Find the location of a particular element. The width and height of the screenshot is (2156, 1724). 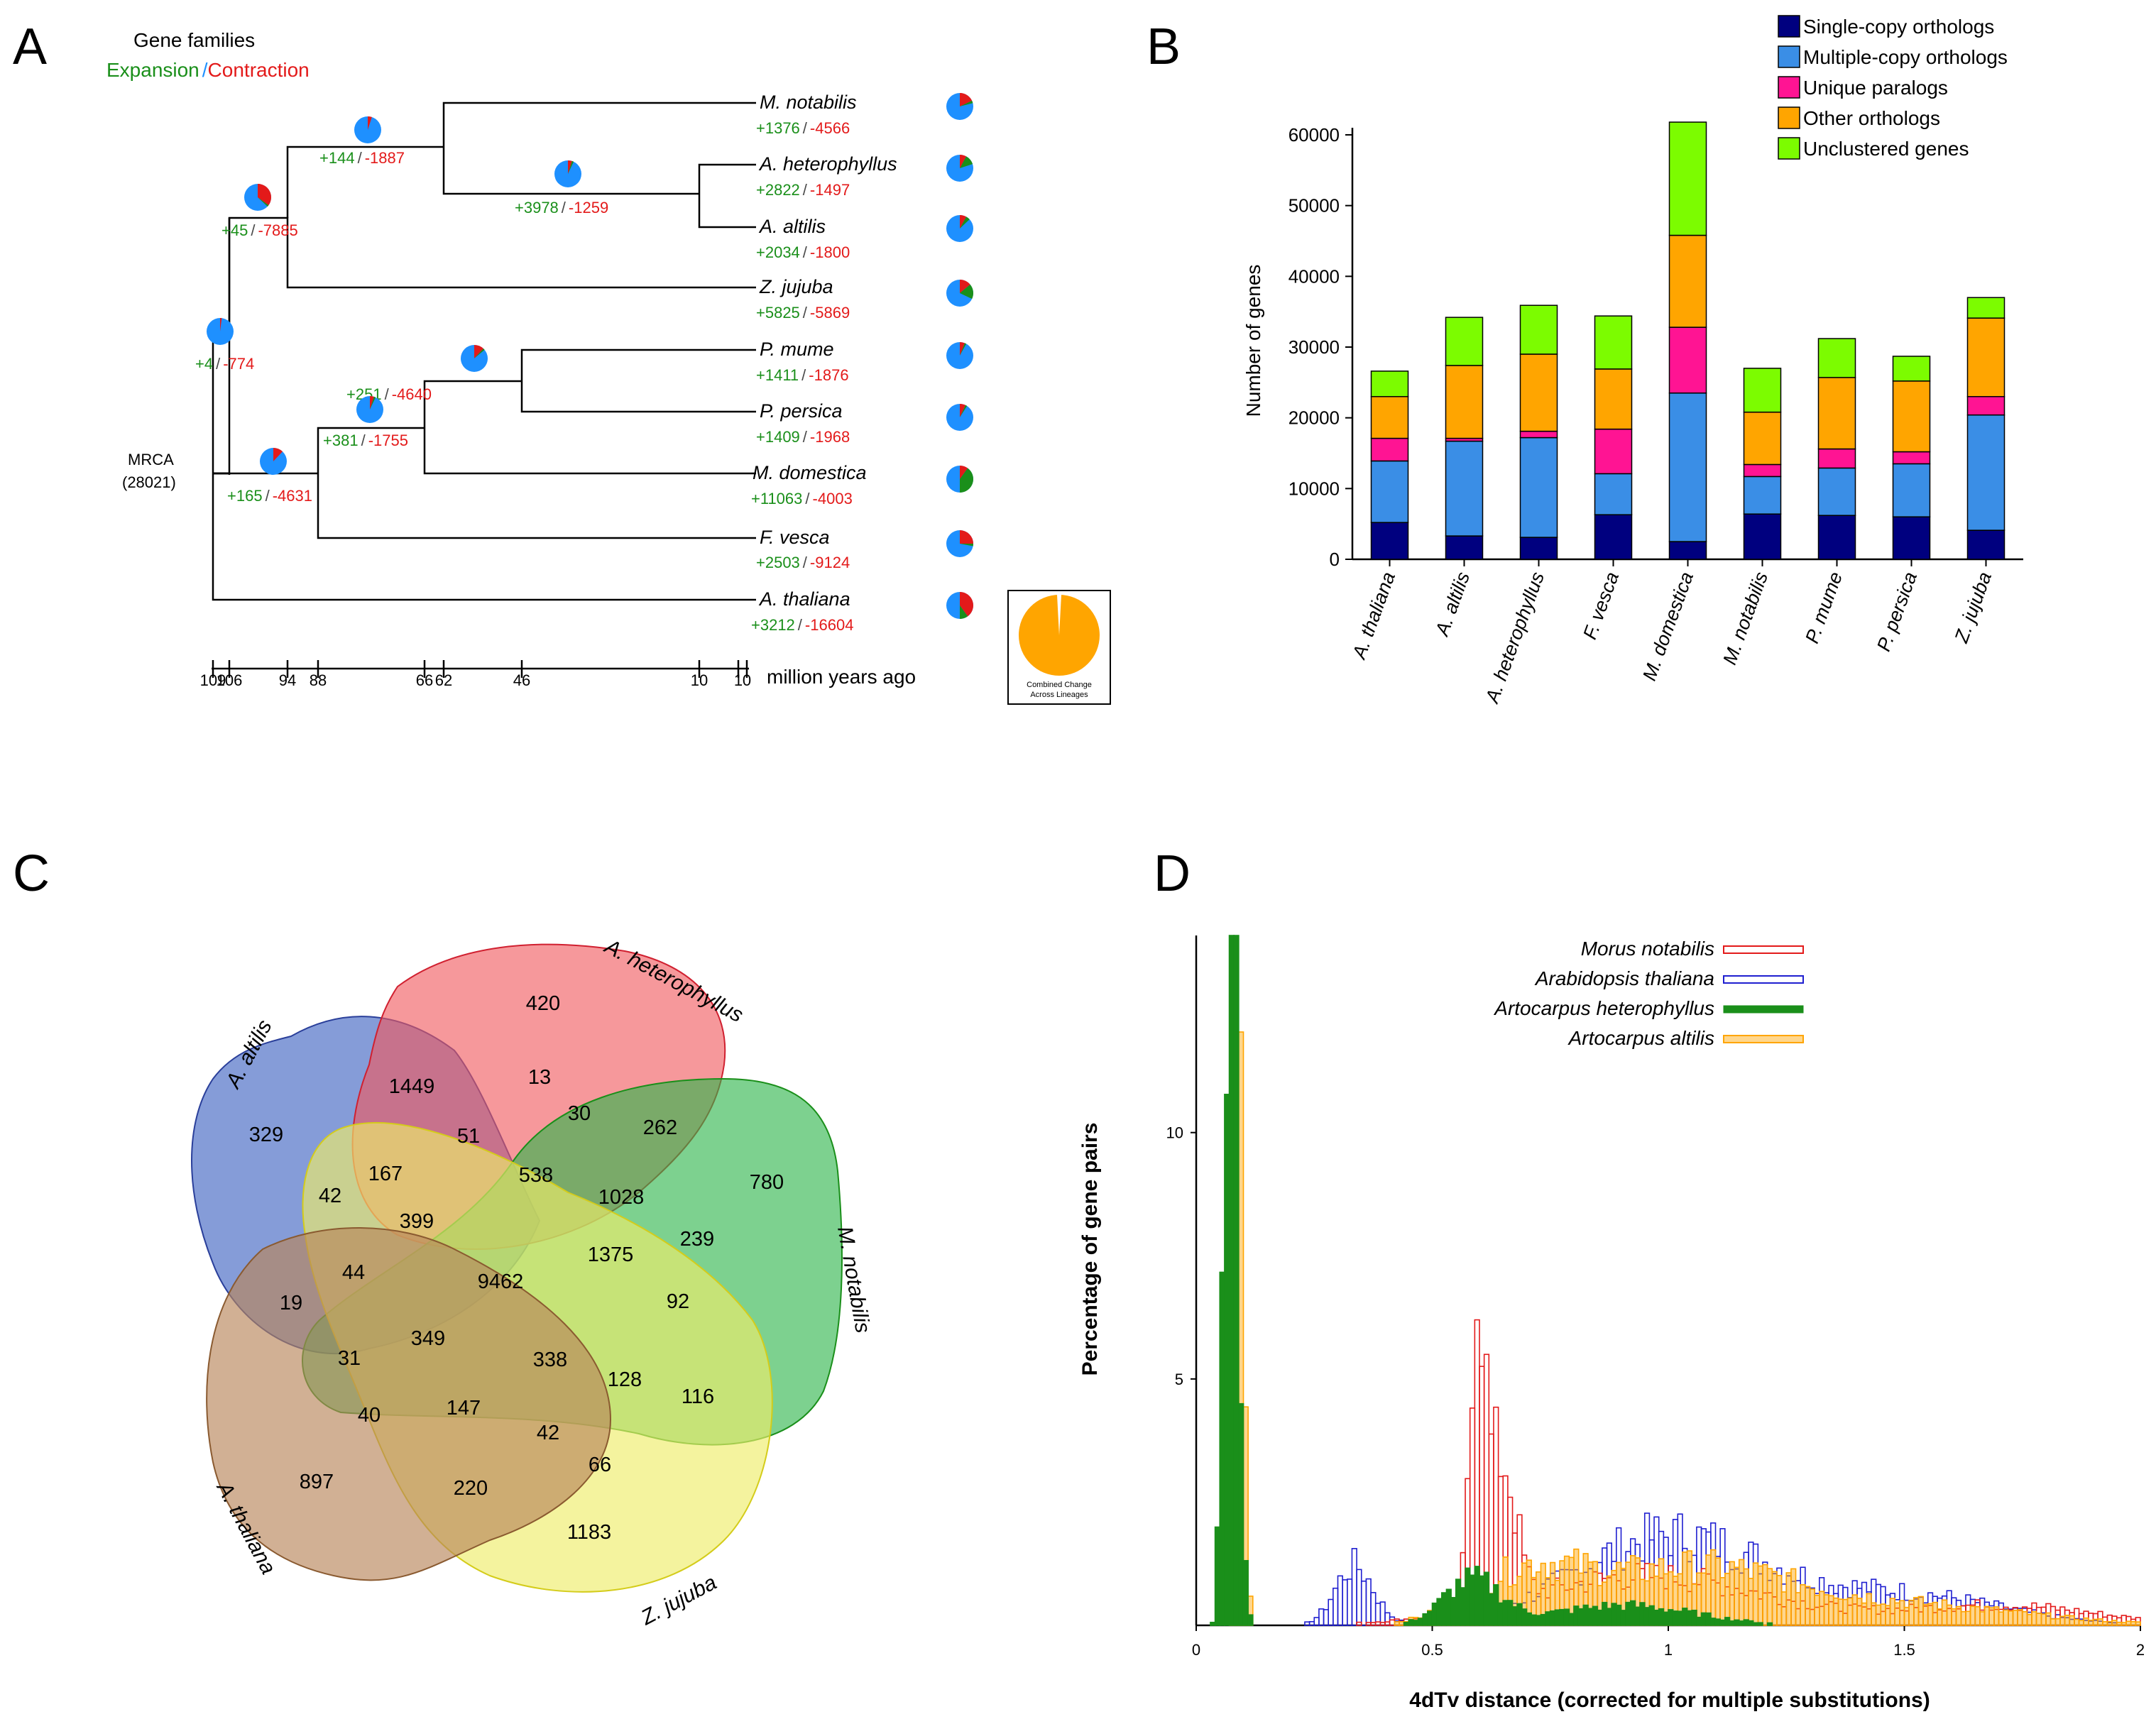

venn-region-count: 538 is located at coordinates (536, 1175).